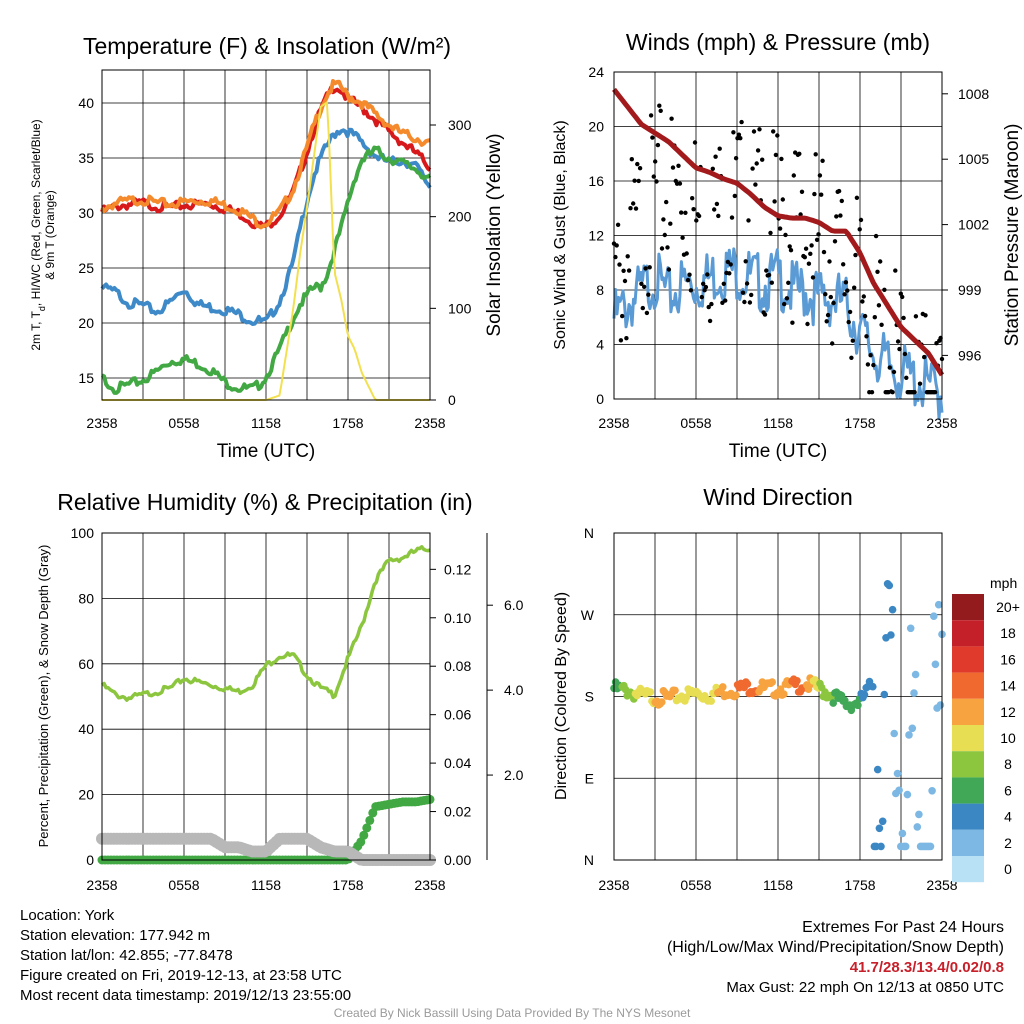  I want to click on y-tick-label: 24, so click(596, 72).